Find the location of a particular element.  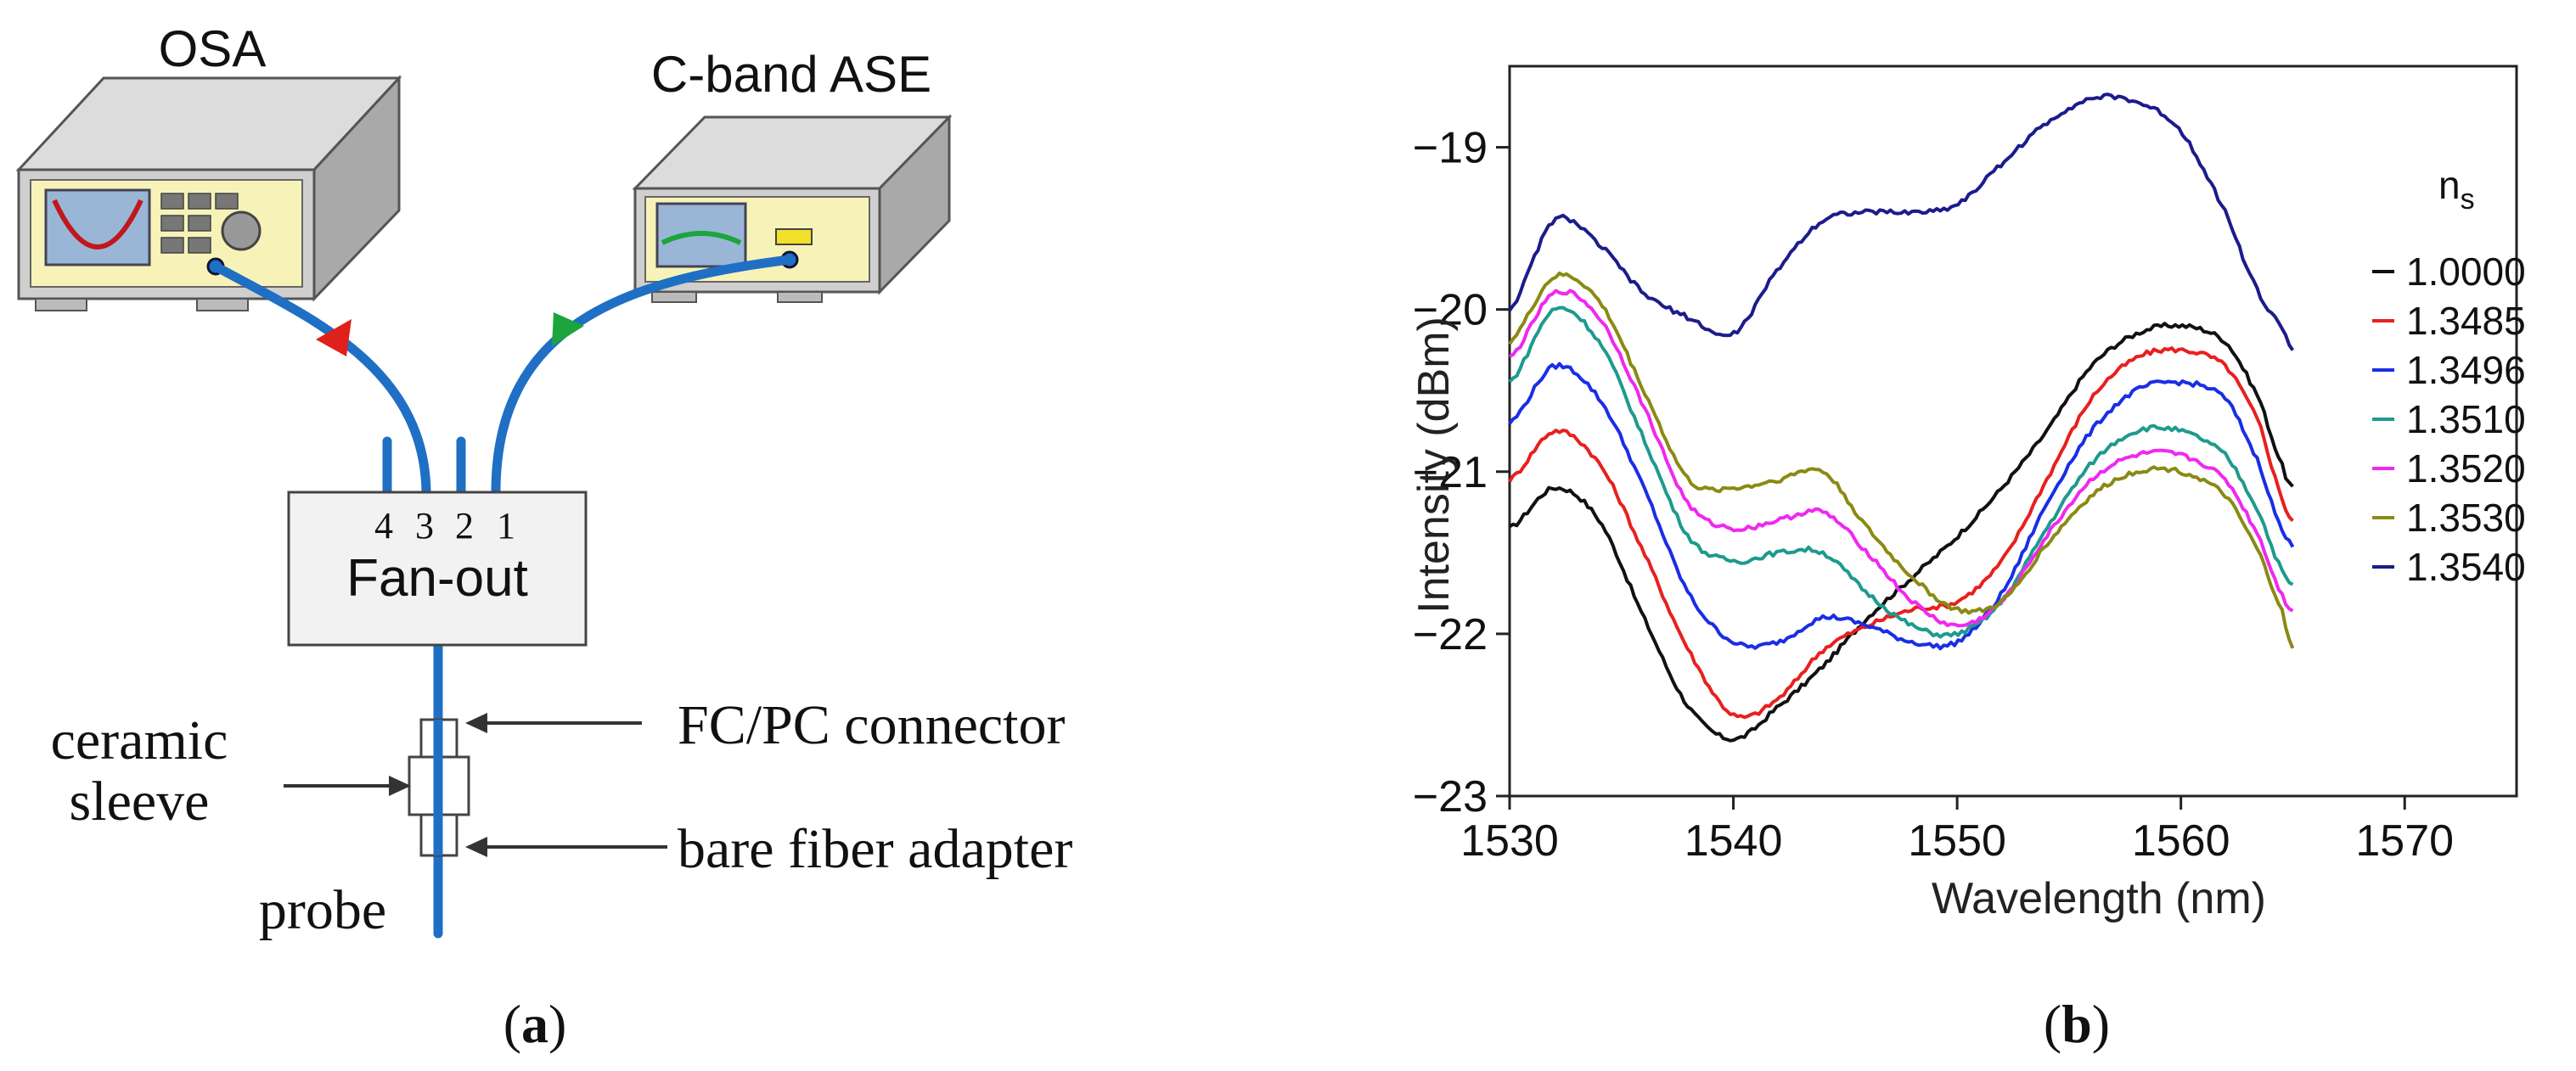

port-labels: 4 3 2 1 is located at coordinates (444, 526).